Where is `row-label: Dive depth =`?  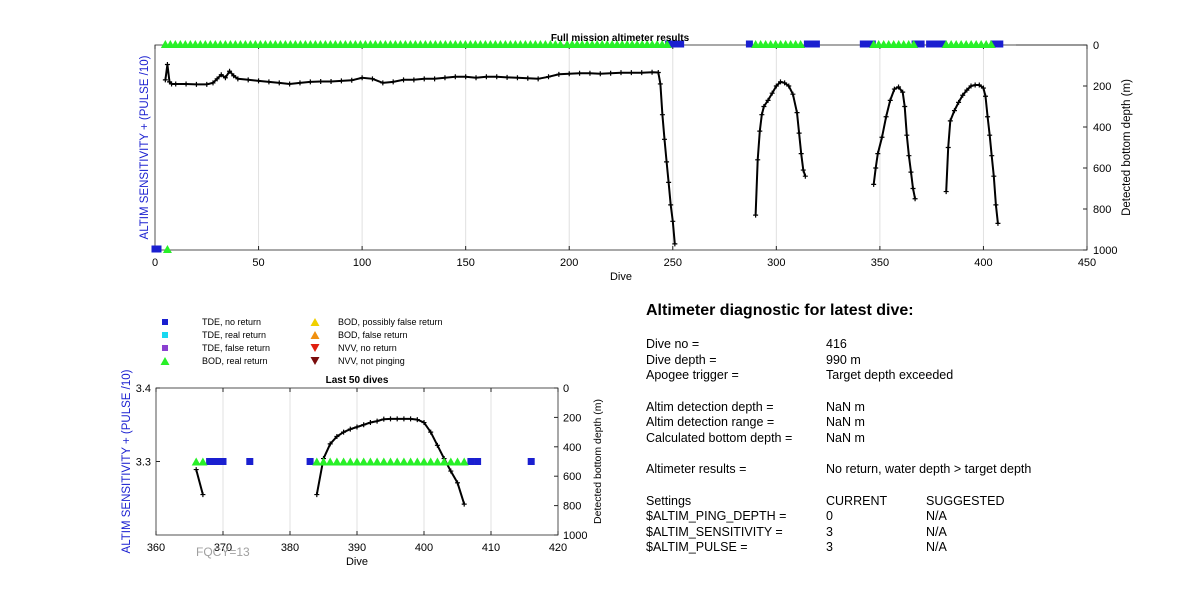
row-label: Dive depth = is located at coordinates (681, 359).